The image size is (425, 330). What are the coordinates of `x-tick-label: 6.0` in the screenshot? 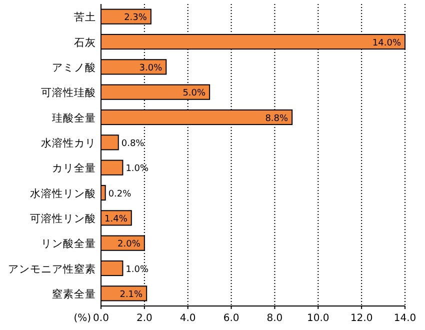 It's located at (231, 318).